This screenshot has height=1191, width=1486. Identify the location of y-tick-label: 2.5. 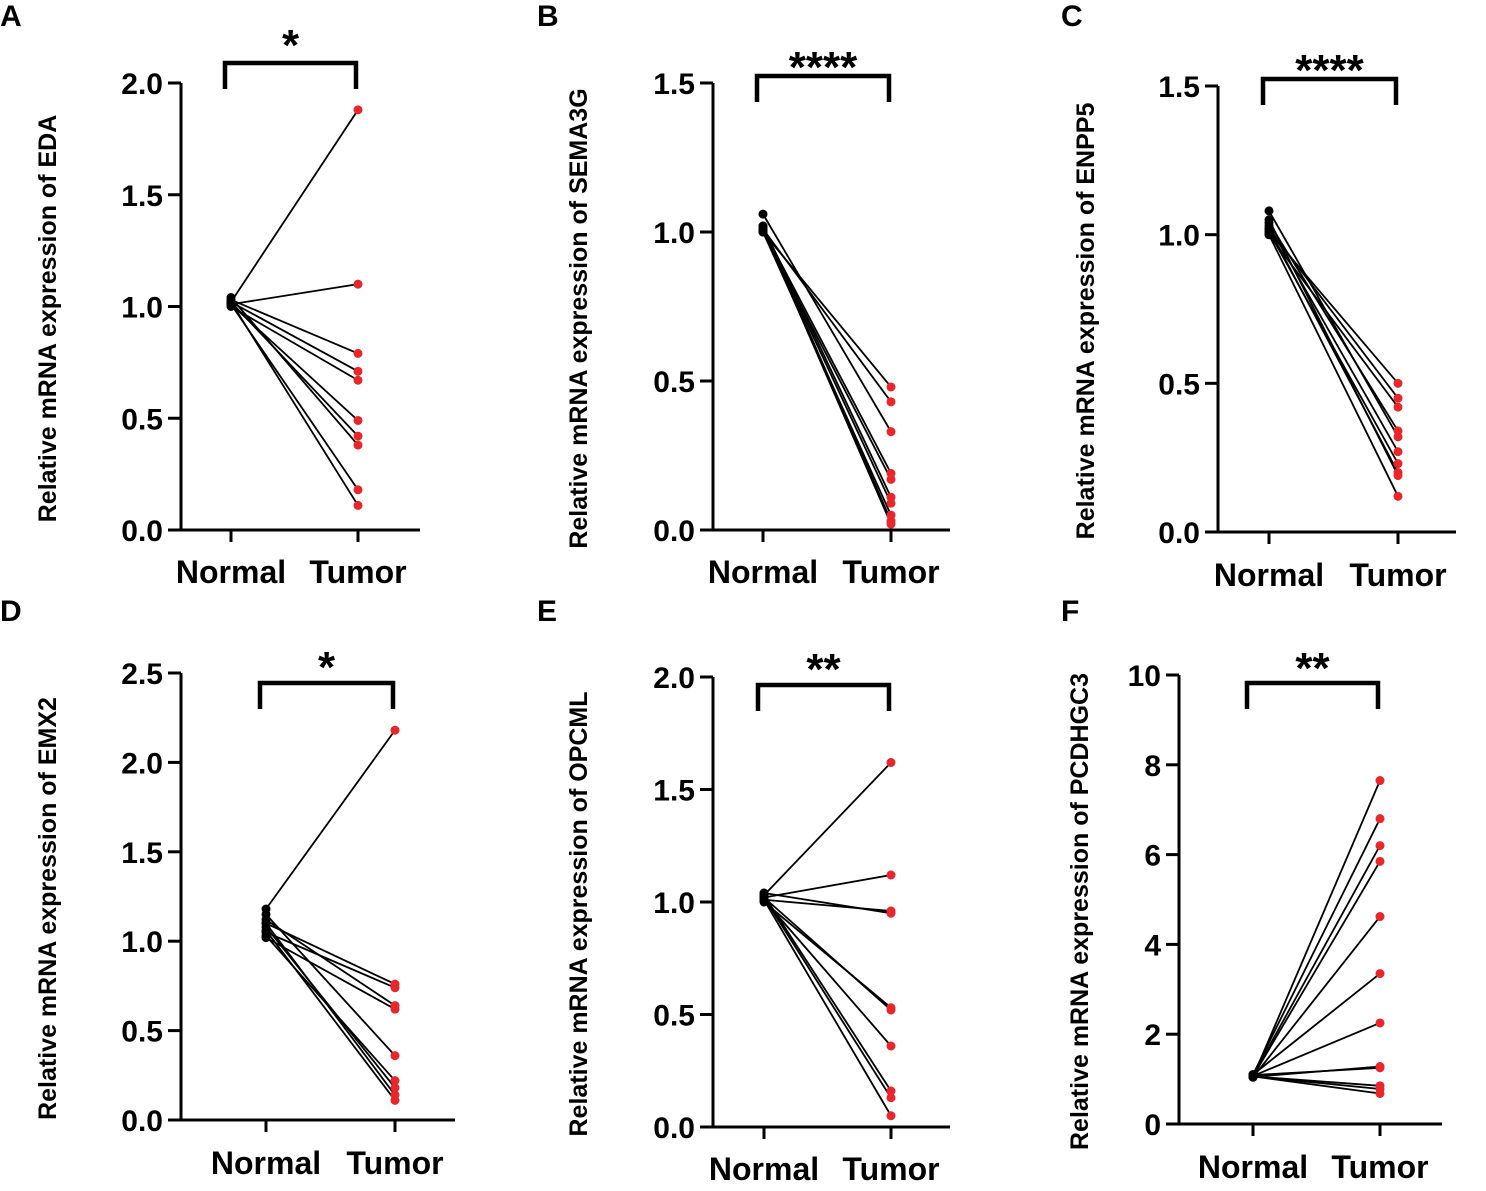
(142, 674).